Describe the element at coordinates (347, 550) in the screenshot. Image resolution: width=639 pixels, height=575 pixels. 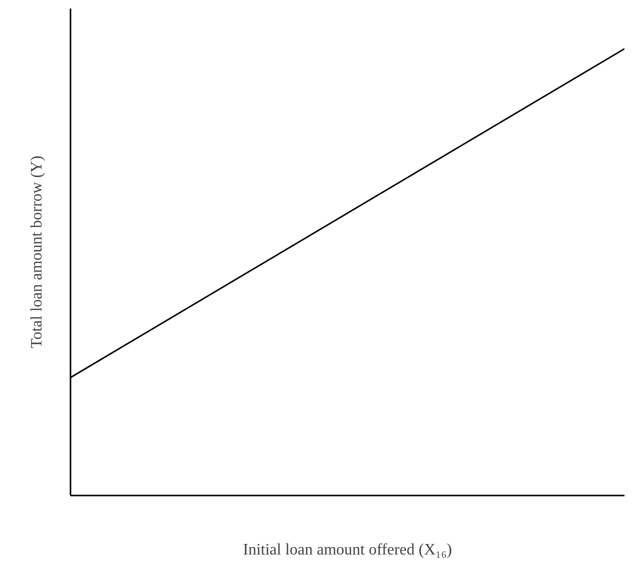
I see `x-axis-title: Initial loan amount offered (X₁₆)` at that location.